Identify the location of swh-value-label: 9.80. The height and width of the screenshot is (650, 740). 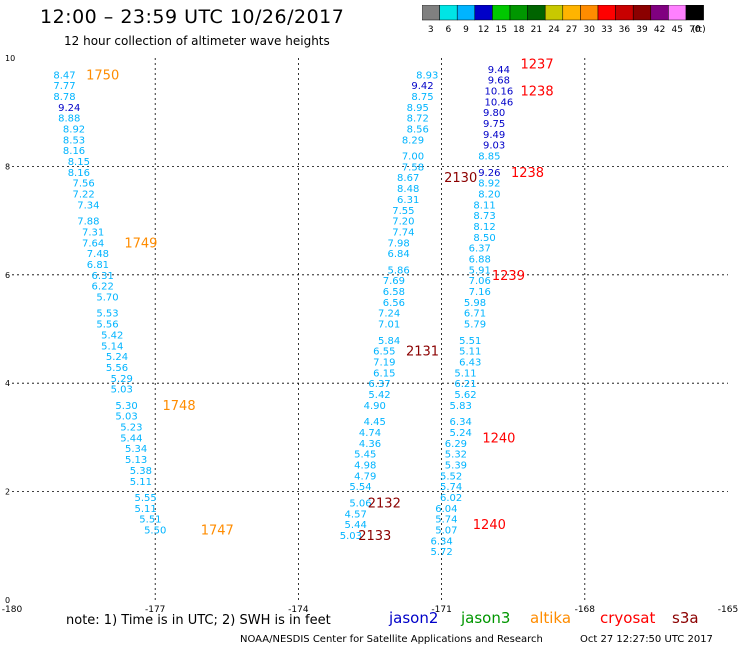
(494, 113).